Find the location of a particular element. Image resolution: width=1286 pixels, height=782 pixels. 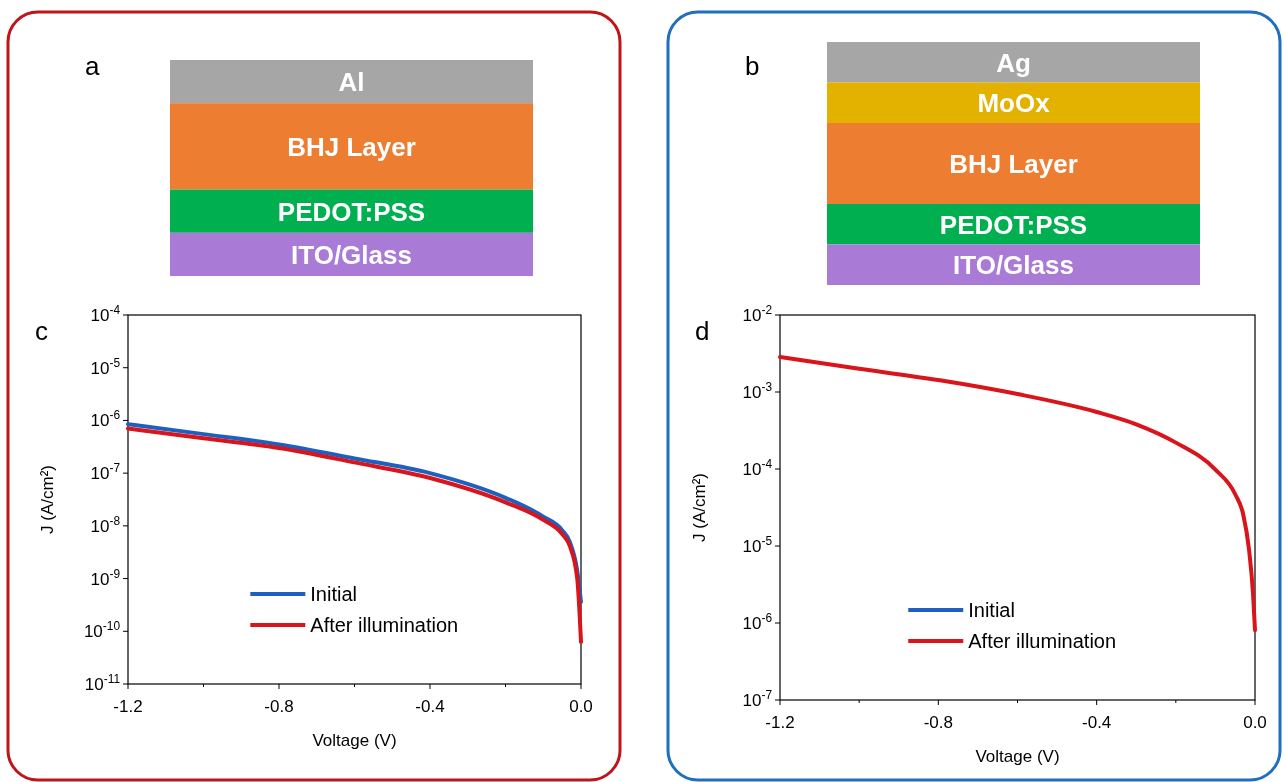

text: b is located at coordinates (752, 66).